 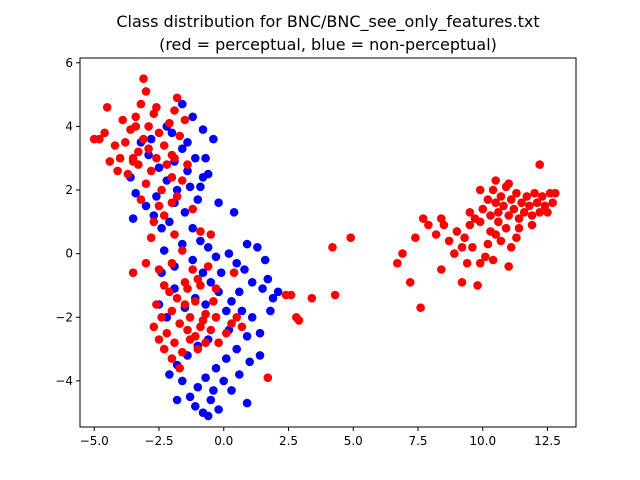 I want to click on x-tick-label: −2.5, so click(x=158, y=441).